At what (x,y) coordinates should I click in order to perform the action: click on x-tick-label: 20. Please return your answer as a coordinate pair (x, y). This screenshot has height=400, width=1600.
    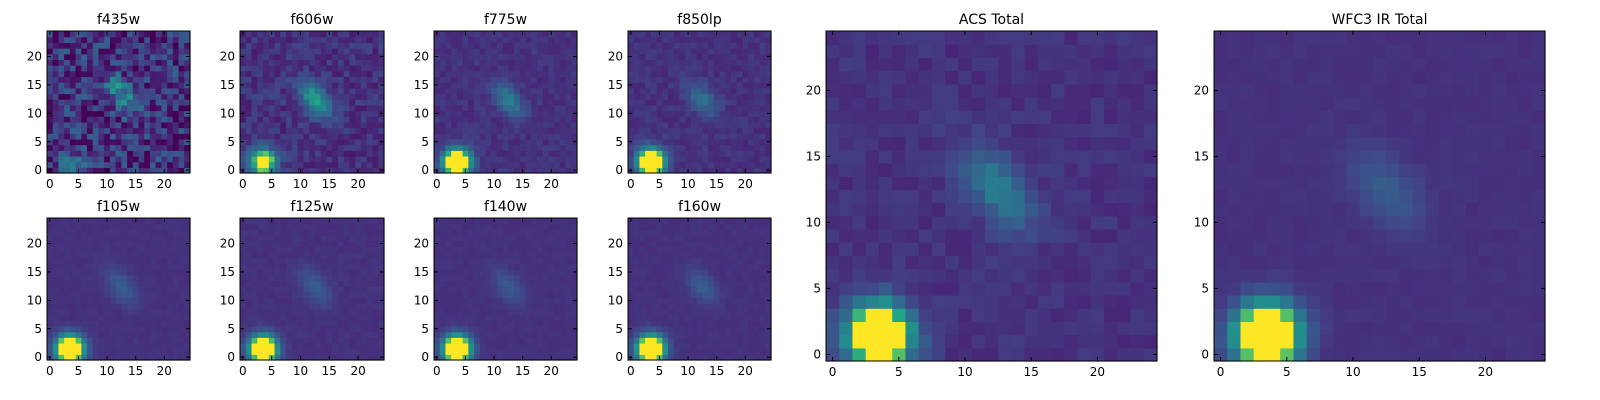
    Looking at the image, I should click on (357, 371).